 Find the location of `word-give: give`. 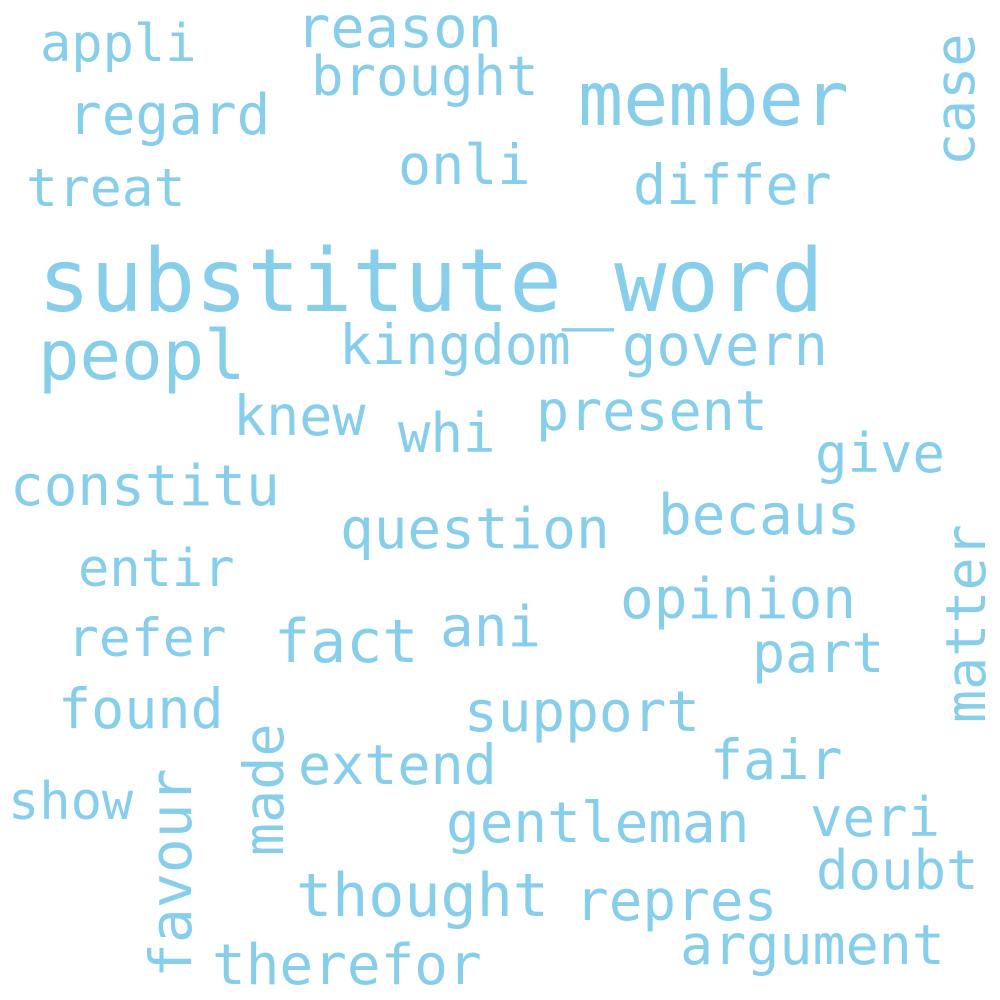

word-give: give is located at coordinates (880, 453).